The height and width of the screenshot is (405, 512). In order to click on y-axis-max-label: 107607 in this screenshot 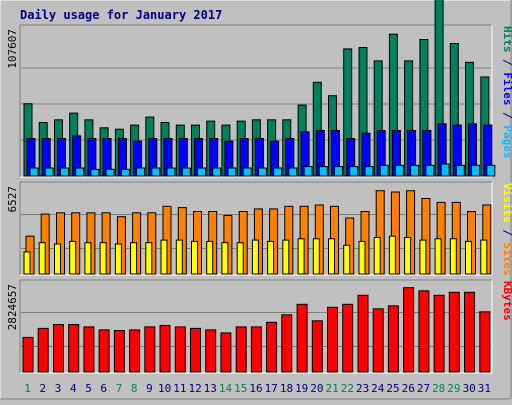, I will do `click(12, 49)`.